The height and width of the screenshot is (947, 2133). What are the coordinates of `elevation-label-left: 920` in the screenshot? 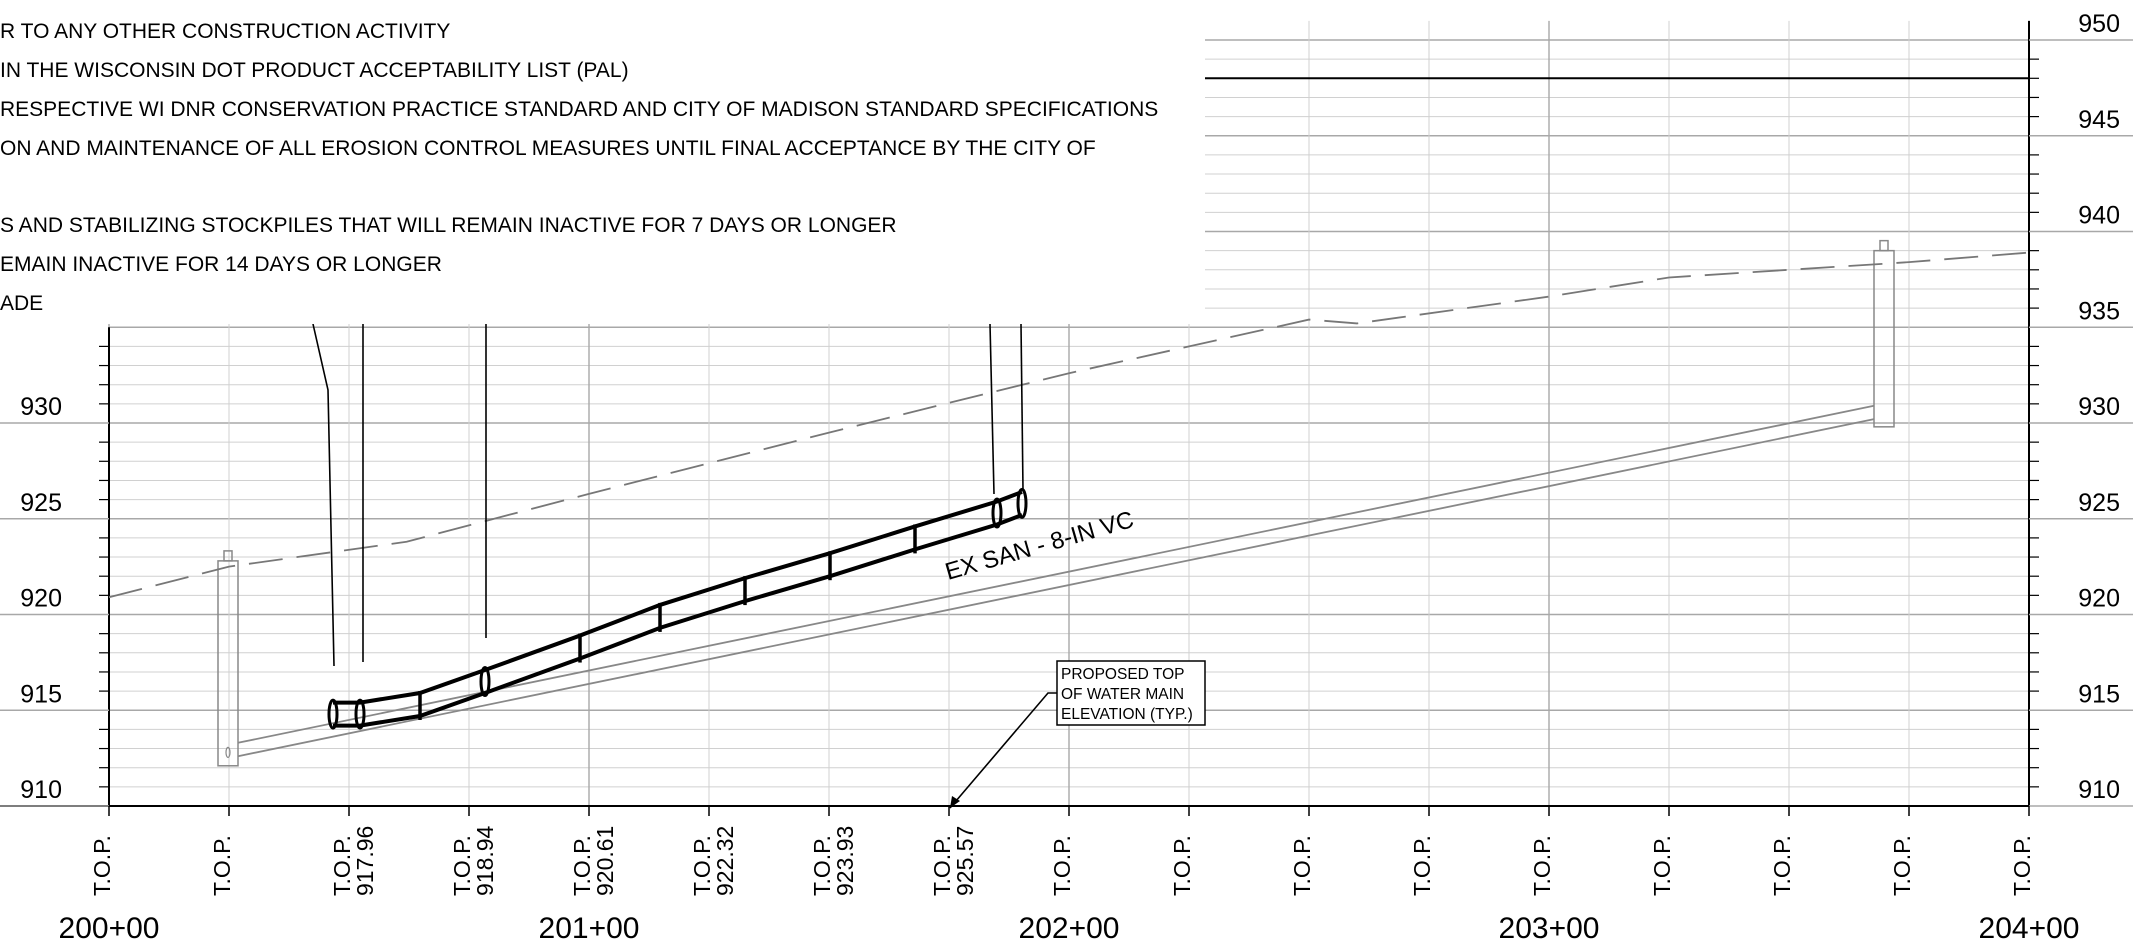 It's located at (41, 599).